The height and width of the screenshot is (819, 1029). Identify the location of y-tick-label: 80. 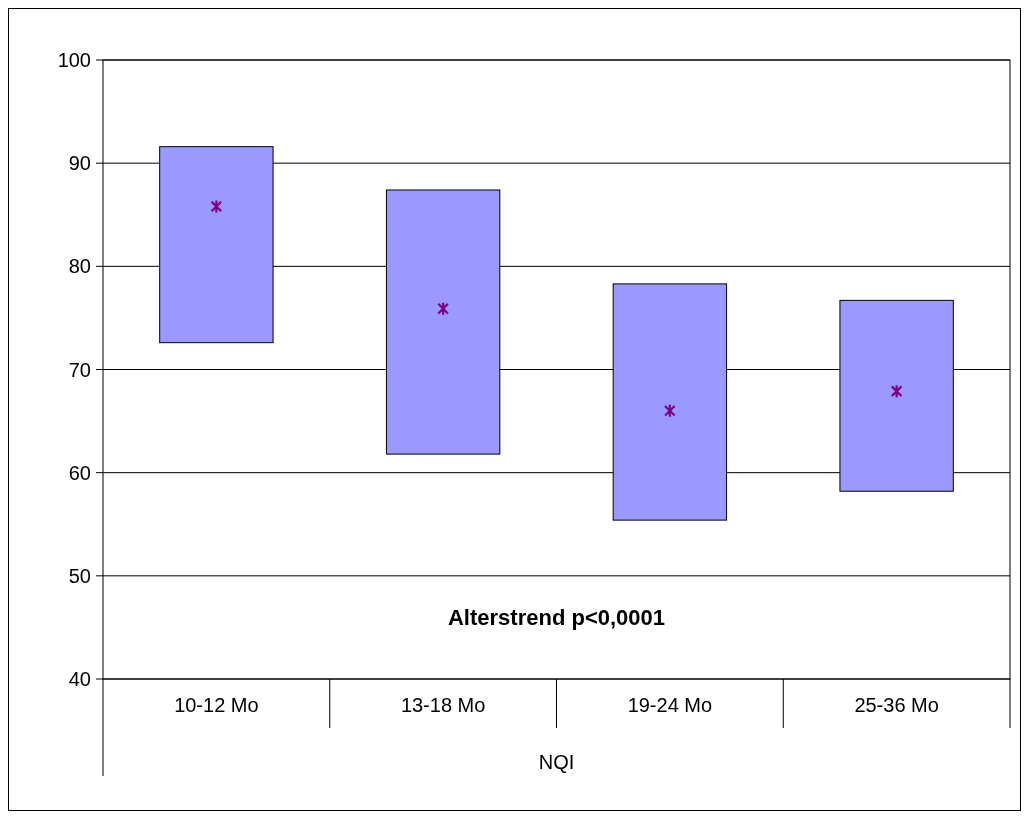
(79, 266).